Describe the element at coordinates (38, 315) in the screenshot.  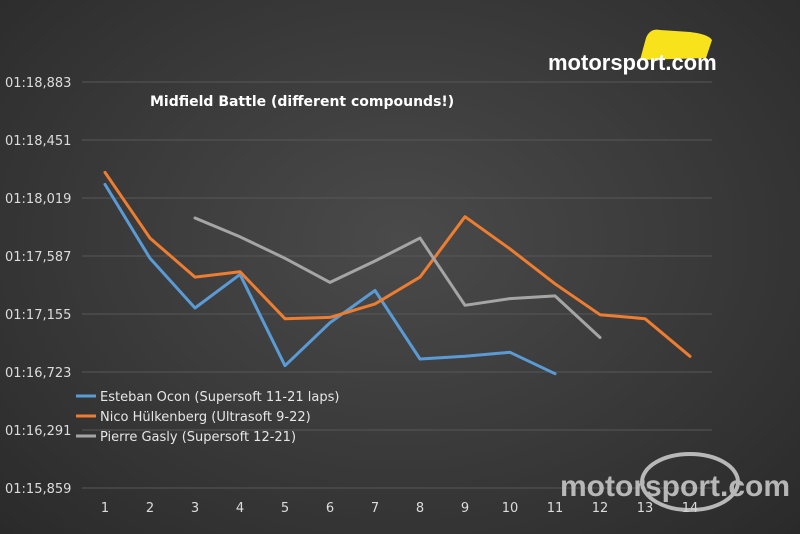
I see `y-tick-label: 01:17,155` at that location.